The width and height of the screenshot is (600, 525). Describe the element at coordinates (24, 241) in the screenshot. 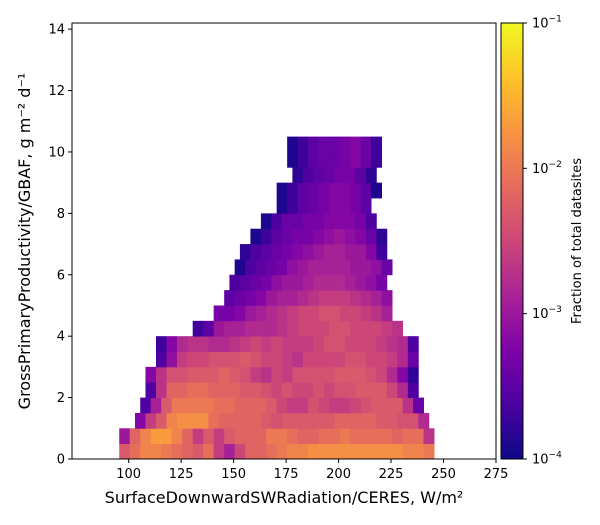

I see `y-axis-label: GrossPrimaryProductivity/GBAF, g m⁻² d⁻¹` at that location.